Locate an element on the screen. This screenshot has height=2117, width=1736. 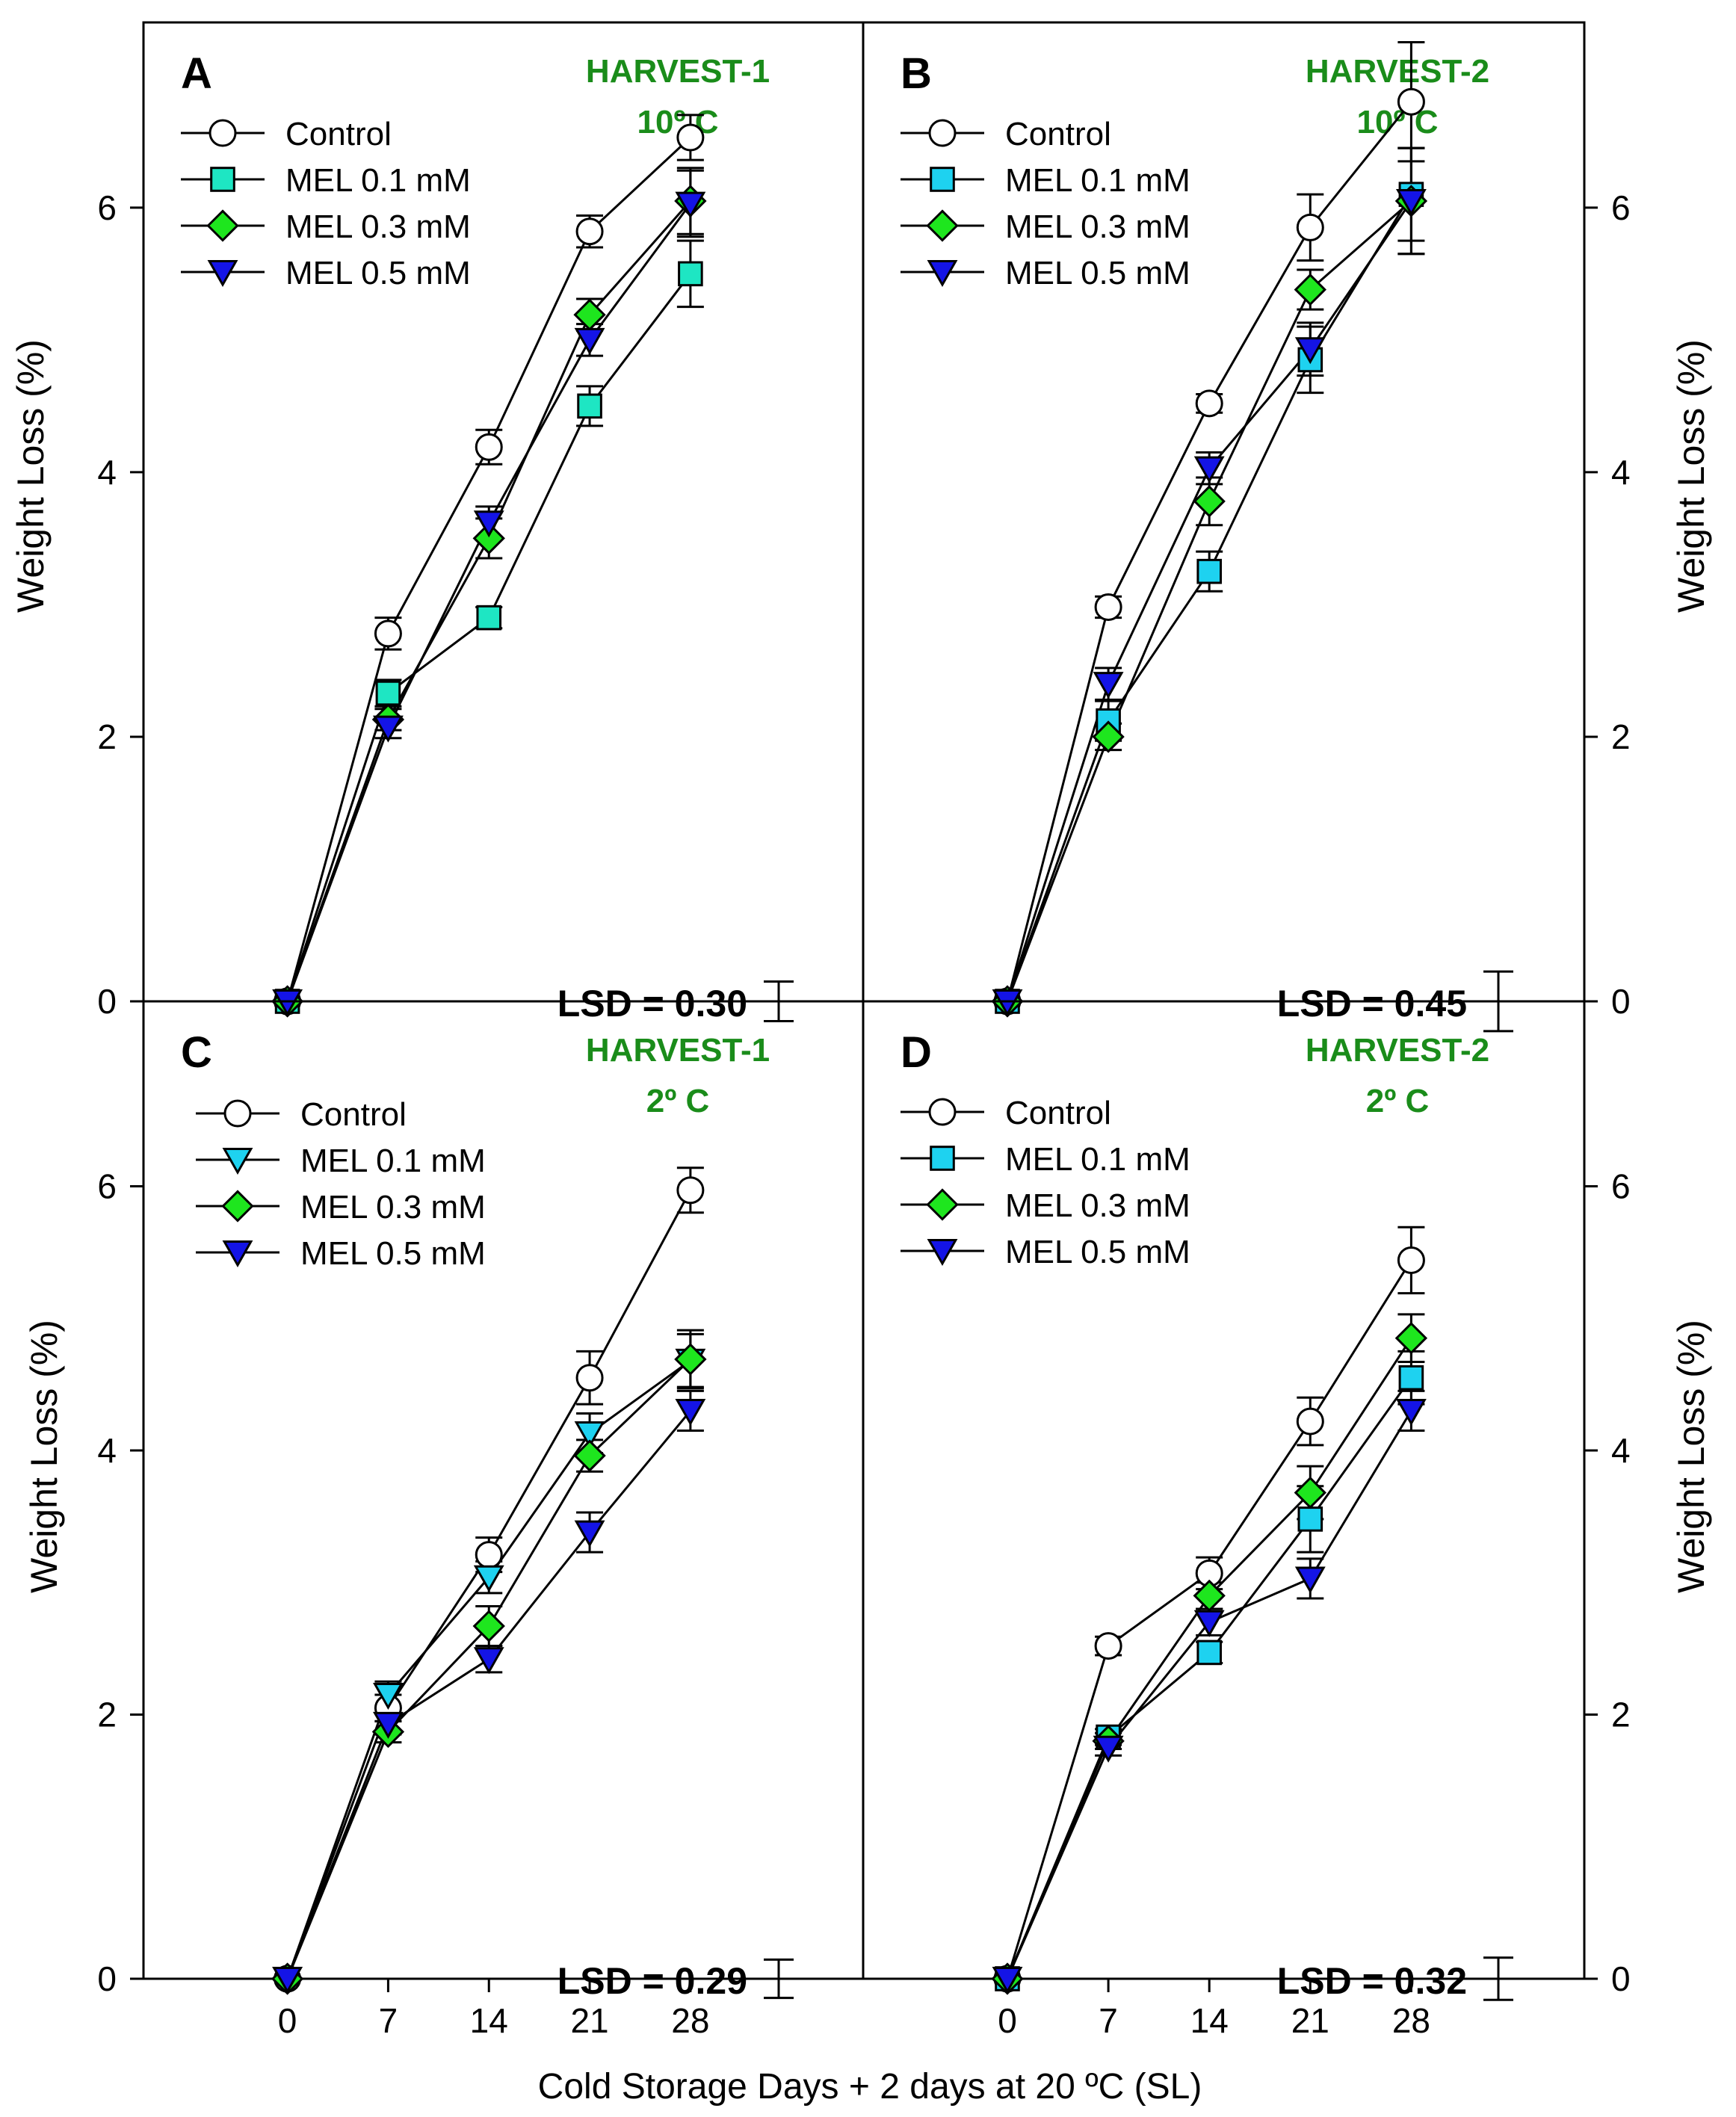
panel-a-title: HARVEST-1 is located at coordinates (678, 71).